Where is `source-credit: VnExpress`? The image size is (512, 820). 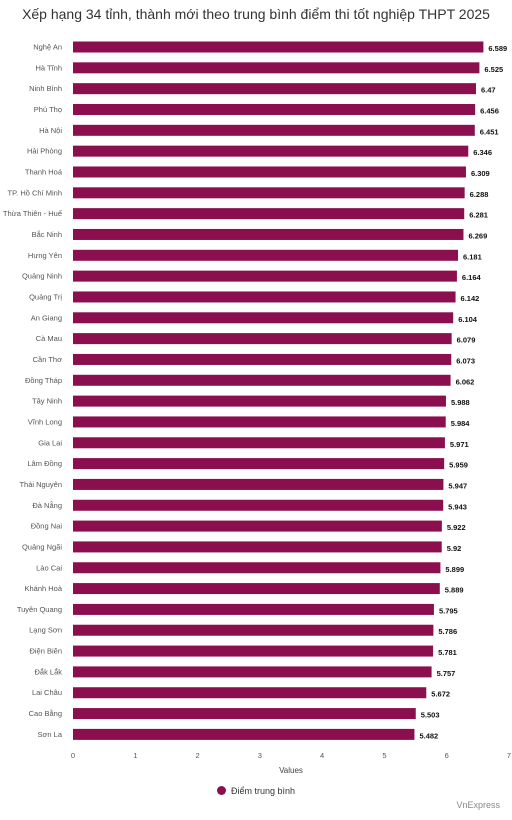 source-credit: VnExpress is located at coordinates (478, 805).